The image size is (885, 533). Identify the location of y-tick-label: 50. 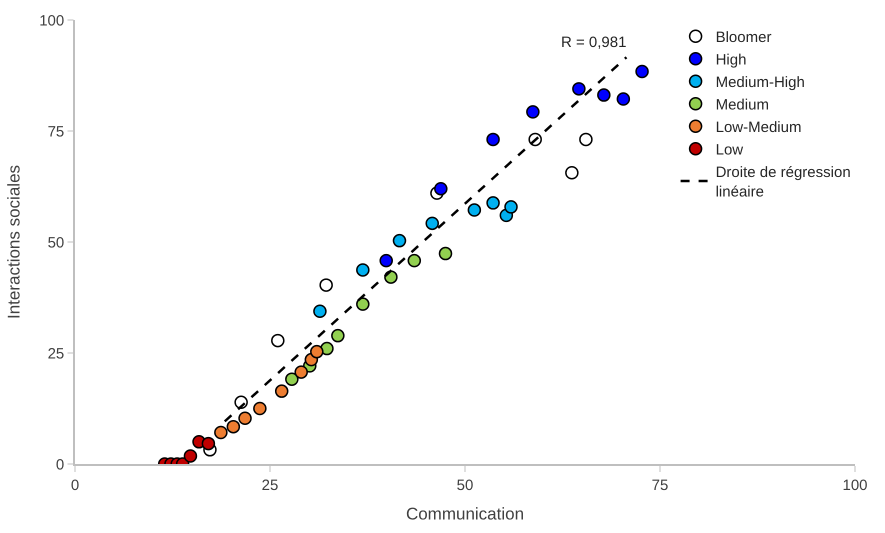
(56, 243).